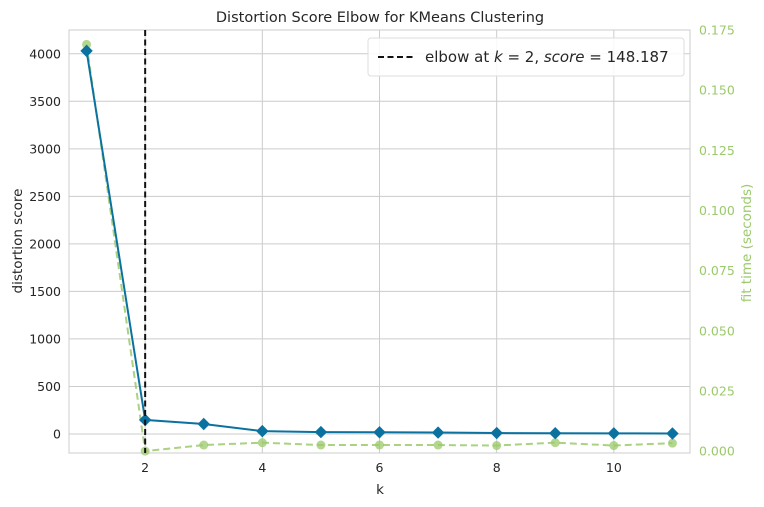 The image size is (764, 507). What do you see at coordinates (380, 490) in the screenshot?
I see `x-axis-label: k` at bounding box center [380, 490].